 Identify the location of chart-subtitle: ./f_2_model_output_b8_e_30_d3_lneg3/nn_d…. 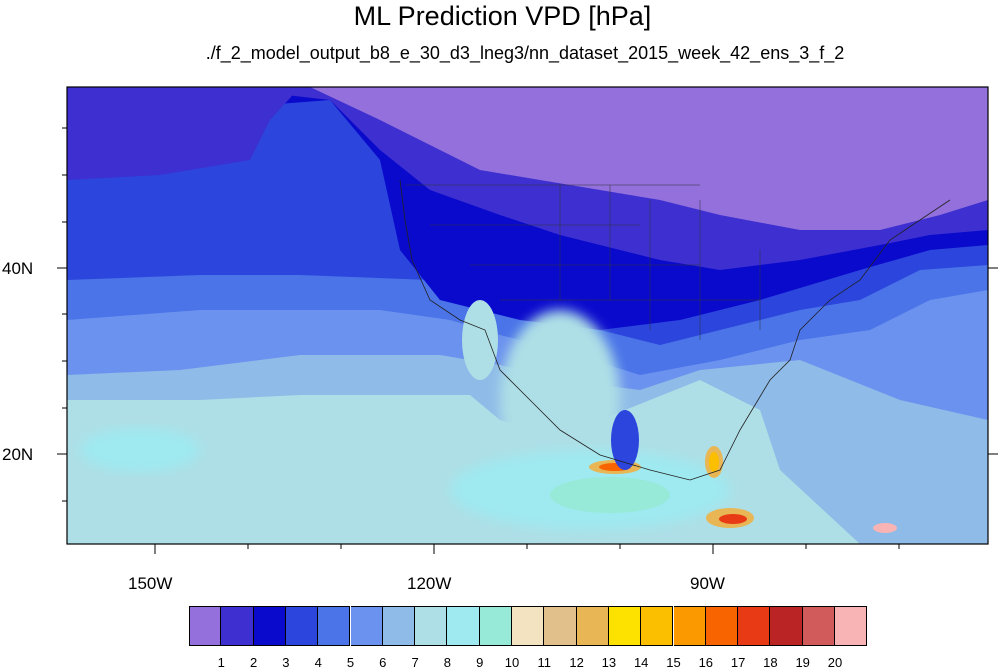
(525, 53).